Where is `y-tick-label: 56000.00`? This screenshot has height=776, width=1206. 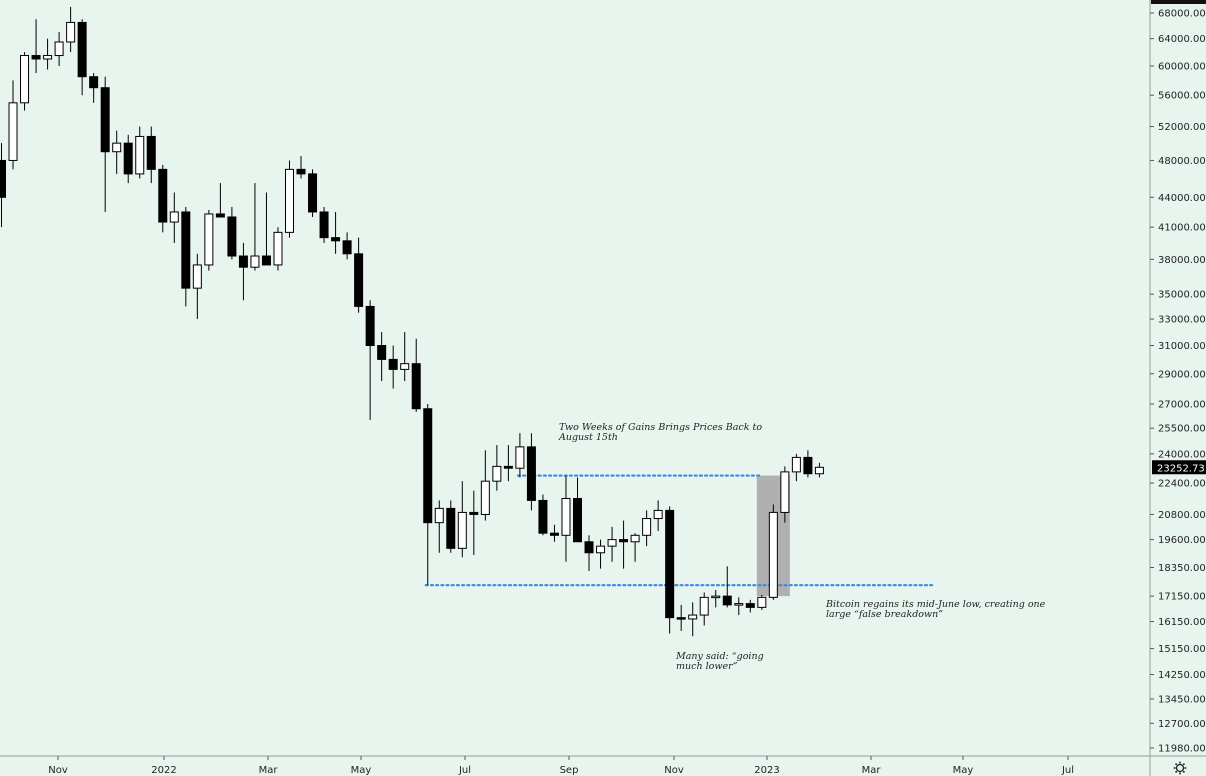
y-tick-label: 56000.00 is located at coordinates (1182, 96).